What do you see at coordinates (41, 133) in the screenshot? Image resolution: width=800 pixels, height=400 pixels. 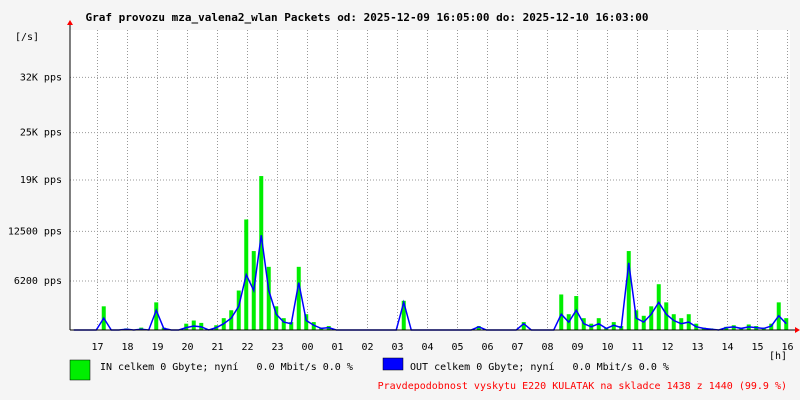 I see `y-tick-label: 25K pps` at bounding box center [41, 133].